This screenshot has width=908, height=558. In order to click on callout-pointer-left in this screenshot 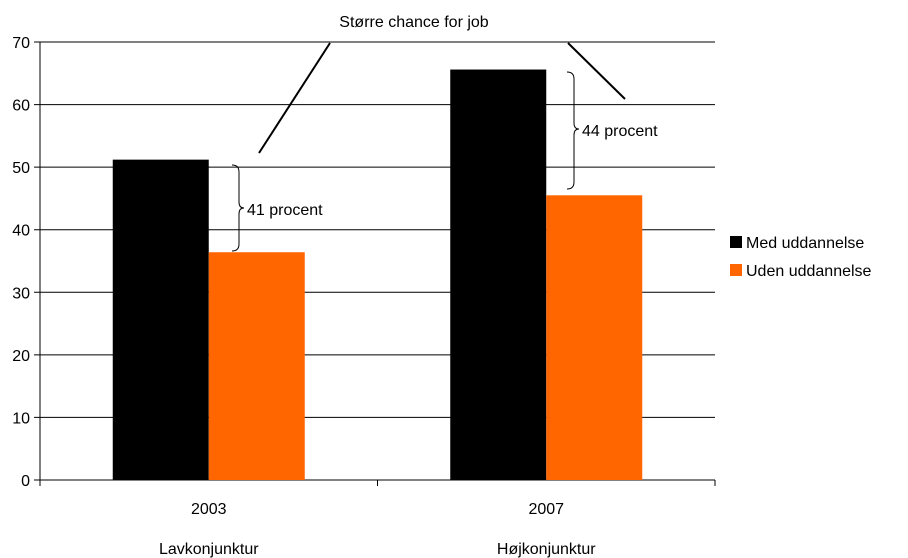, I will do `click(294, 98)`.